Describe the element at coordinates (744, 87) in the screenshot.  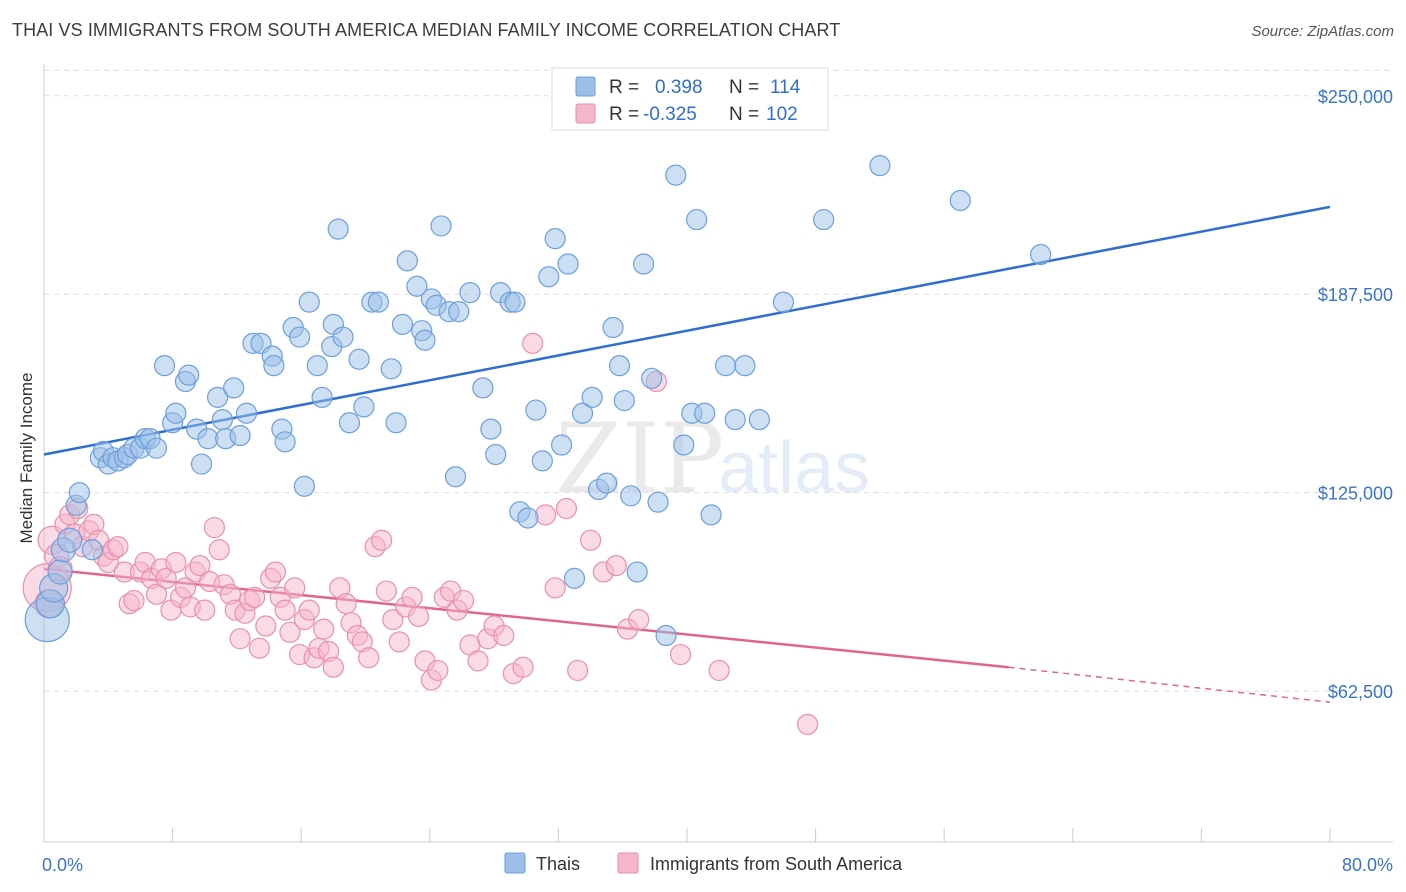
I see `legend-thai-n-label: N =` at that location.